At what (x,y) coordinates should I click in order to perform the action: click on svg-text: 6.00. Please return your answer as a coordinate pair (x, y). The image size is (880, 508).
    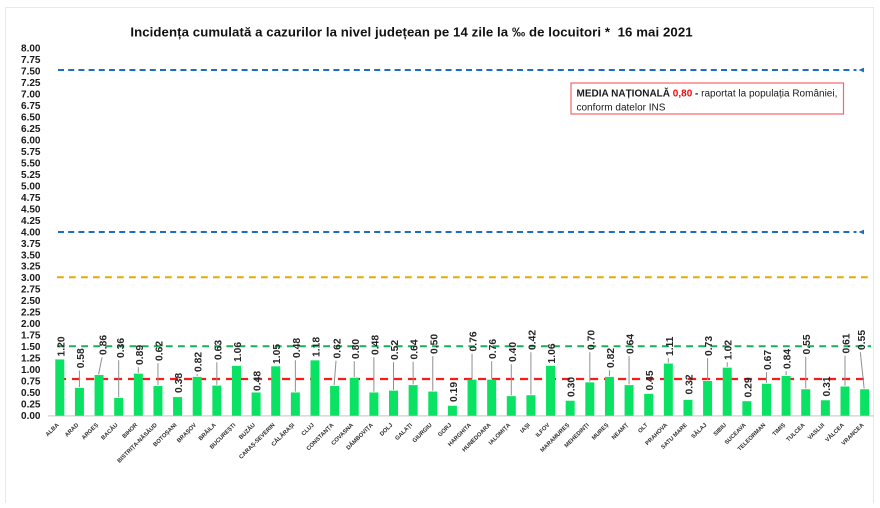
    Looking at the image, I should click on (31, 141).